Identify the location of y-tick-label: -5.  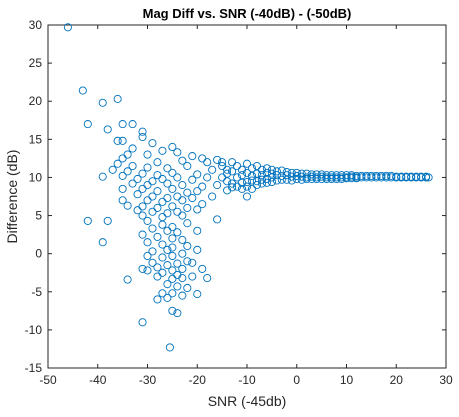
(36, 292).